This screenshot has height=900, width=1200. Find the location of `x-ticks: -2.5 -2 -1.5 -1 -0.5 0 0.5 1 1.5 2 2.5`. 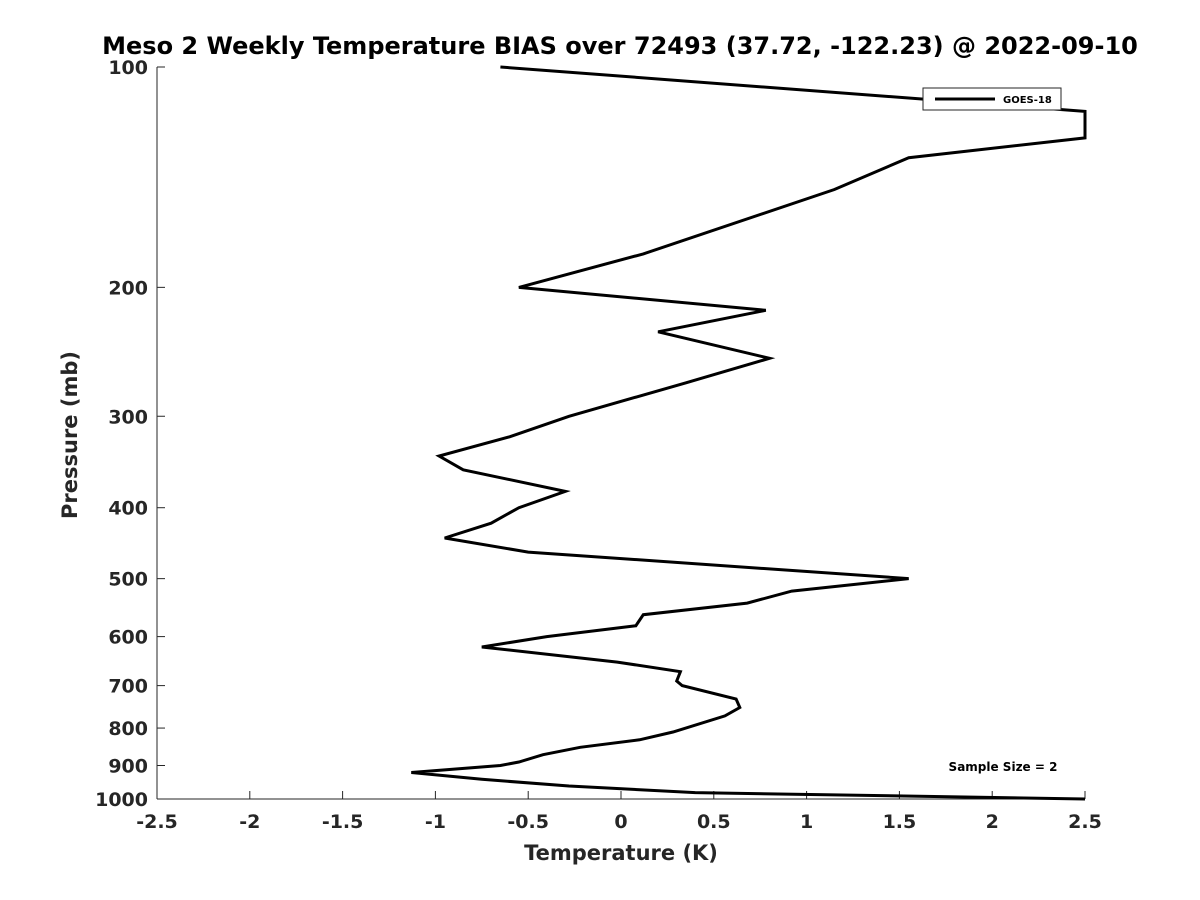

x-ticks: -2.5 -2 -1.5 -1 -0.5 0 0.5 1 1.5 2 2.5 is located at coordinates (619, 812).